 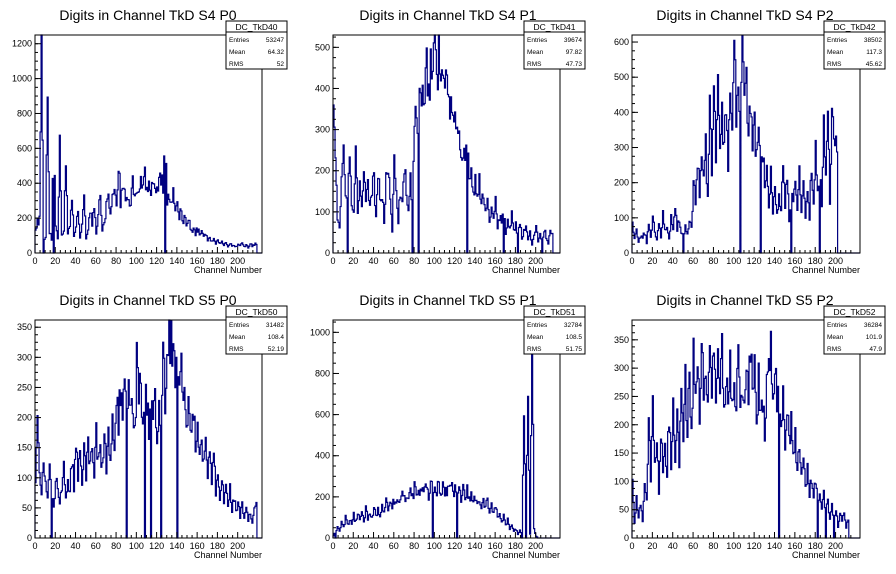 What do you see at coordinates (34, 261) in the screenshot?
I see `x-tick-label: 0` at bounding box center [34, 261].